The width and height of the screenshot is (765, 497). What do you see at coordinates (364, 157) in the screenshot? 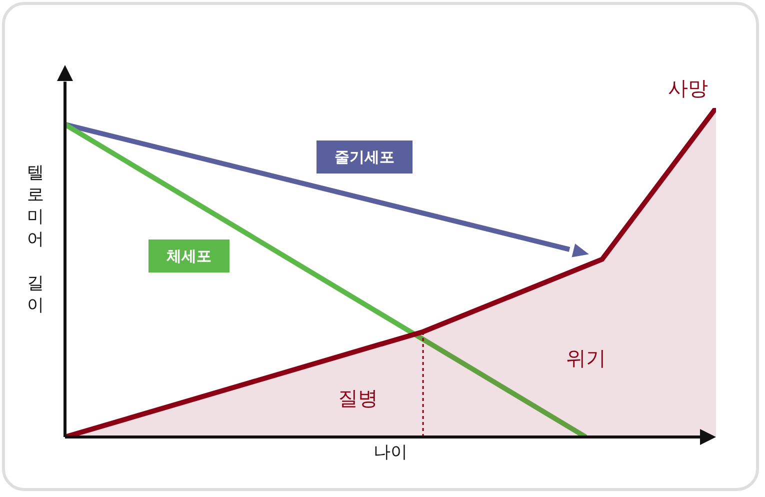
I see `series-label: 줄기세포` at bounding box center [364, 157].